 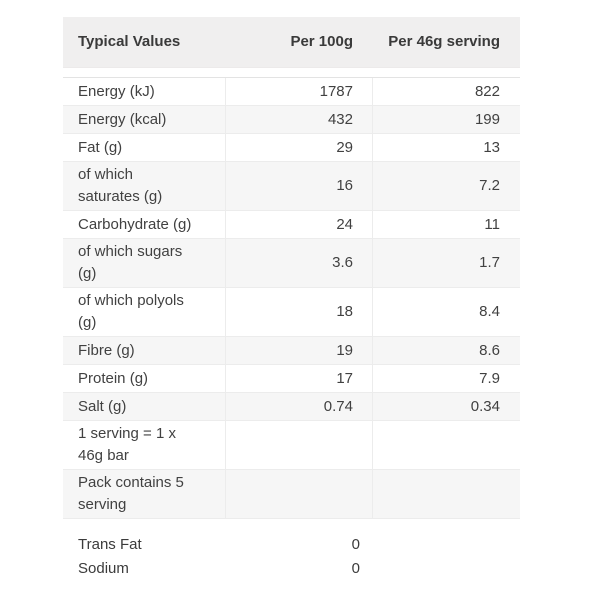 I want to click on value-per-100g: 29, so click(x=344, y=147).